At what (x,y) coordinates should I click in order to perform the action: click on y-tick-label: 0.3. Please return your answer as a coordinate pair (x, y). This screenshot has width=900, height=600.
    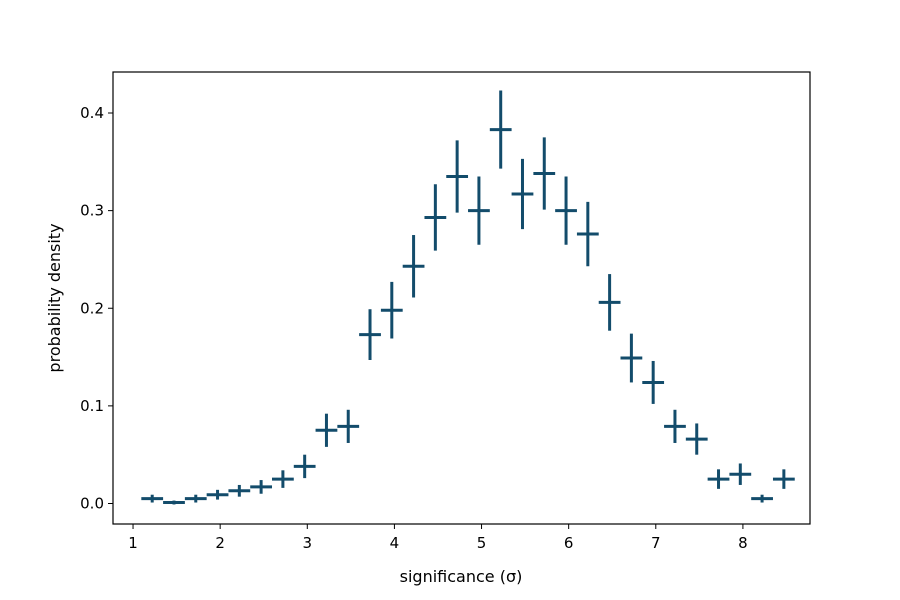
    Looking at the image, I should click on (92, 211).